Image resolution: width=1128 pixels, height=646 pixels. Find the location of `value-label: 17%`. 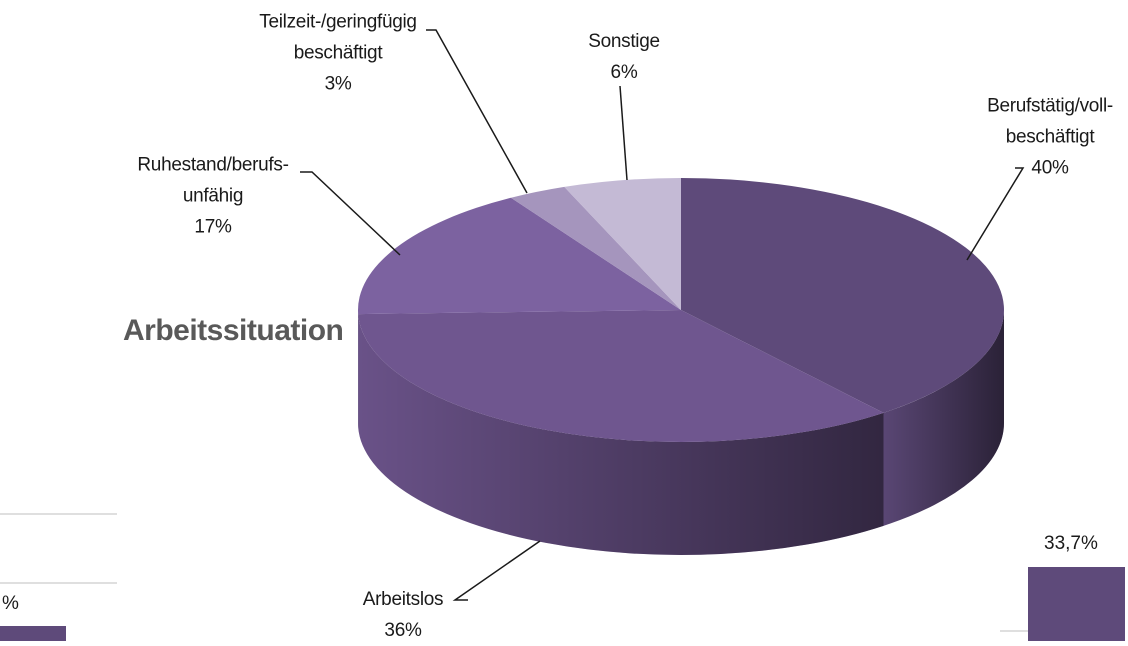

value-label: 17% is located at coordinates (212, 227).